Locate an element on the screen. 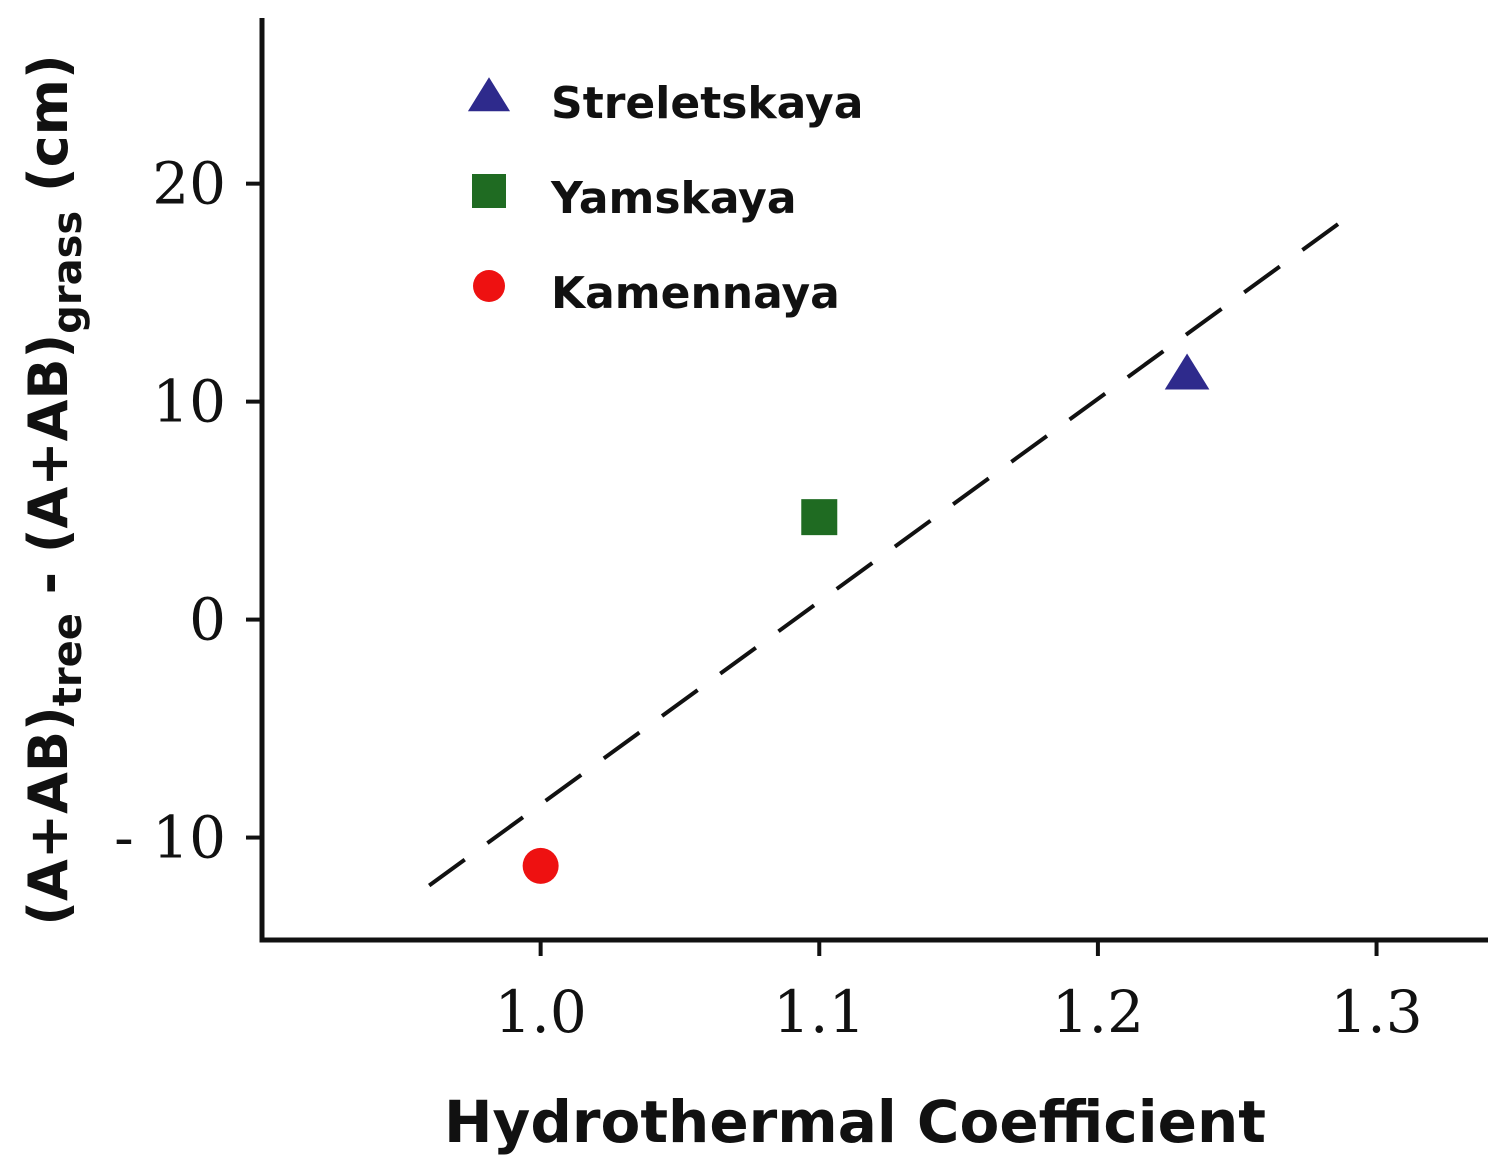 This screenshot has height=1162, width=1497. legend-label-streletskaya: Streletskaya is located at coordinates (707, 103).